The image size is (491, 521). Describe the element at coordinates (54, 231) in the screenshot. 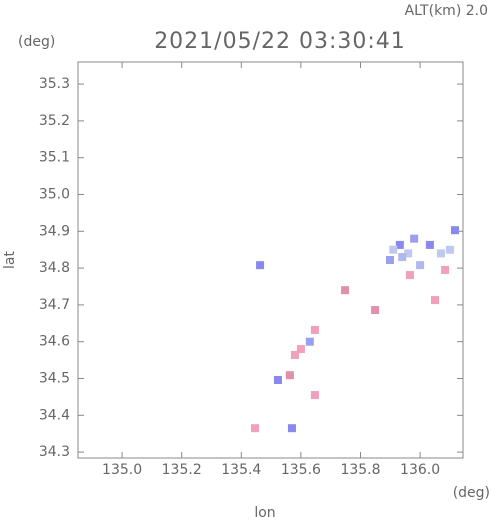

I see `y-tick-label: 34.9` at that location.